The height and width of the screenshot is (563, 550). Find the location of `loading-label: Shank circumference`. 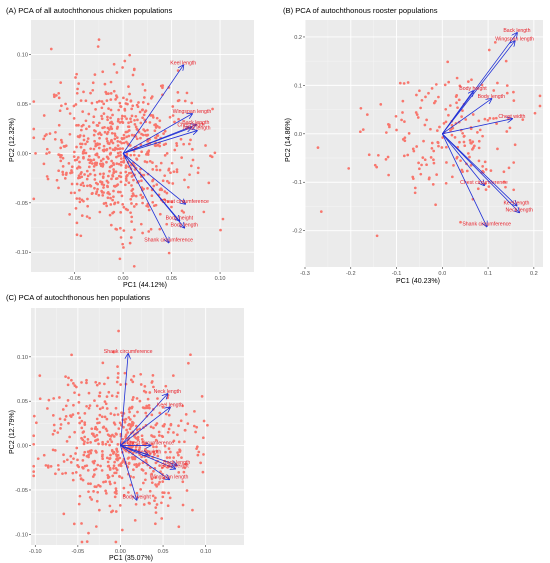

loading-label: Shank circumference is located at coordinates (168, 240).